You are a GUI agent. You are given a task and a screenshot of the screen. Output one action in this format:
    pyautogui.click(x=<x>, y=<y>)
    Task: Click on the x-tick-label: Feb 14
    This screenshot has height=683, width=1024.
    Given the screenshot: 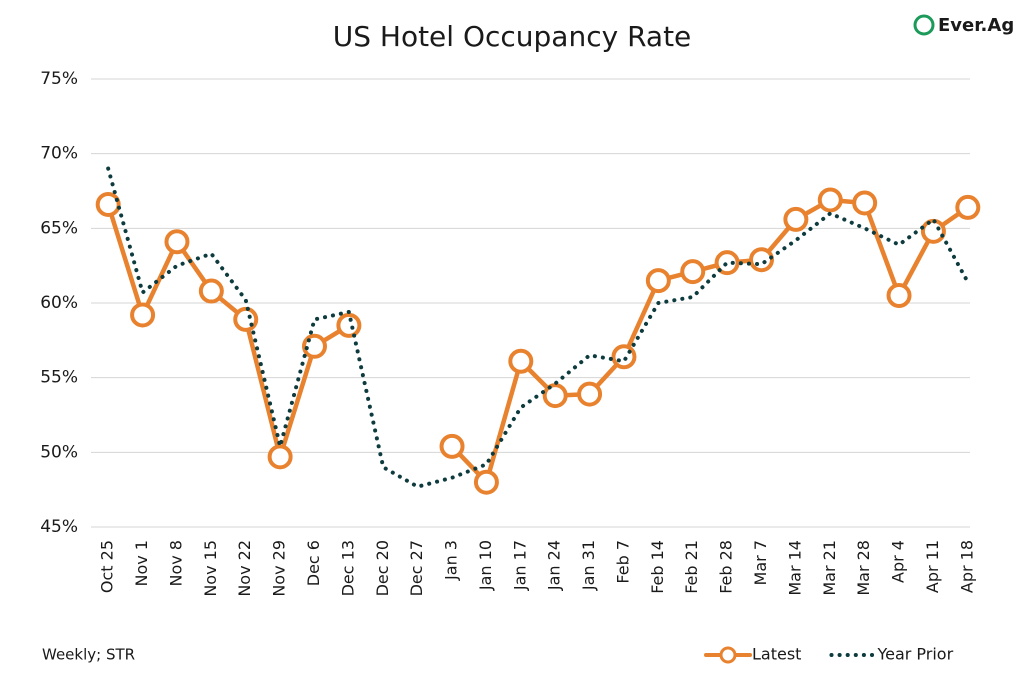 What is the action you would take?
    pyautogui.click(x=657, y=567)
    